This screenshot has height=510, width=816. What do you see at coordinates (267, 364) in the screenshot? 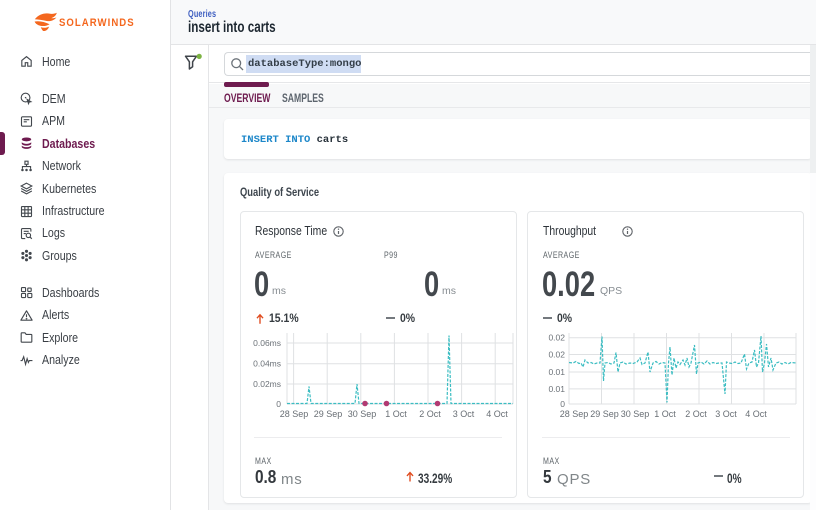
I see `svg-text: 0.04ms` at bounding box center [267, 364].